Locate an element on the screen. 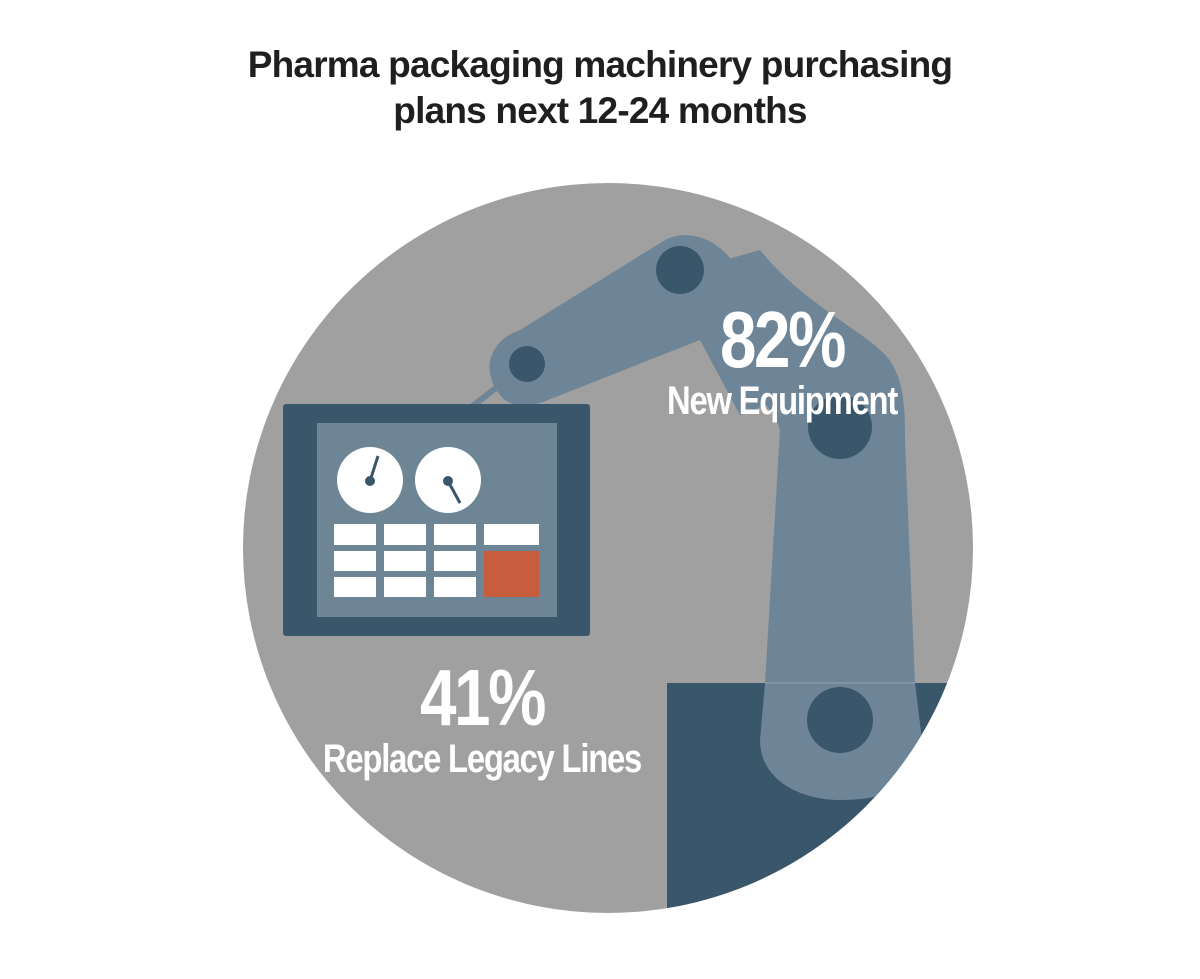 The width and height of the screenshot is (1200, 979). stat-replace-legacy-value: 41% is located at coordinates (483, 697).